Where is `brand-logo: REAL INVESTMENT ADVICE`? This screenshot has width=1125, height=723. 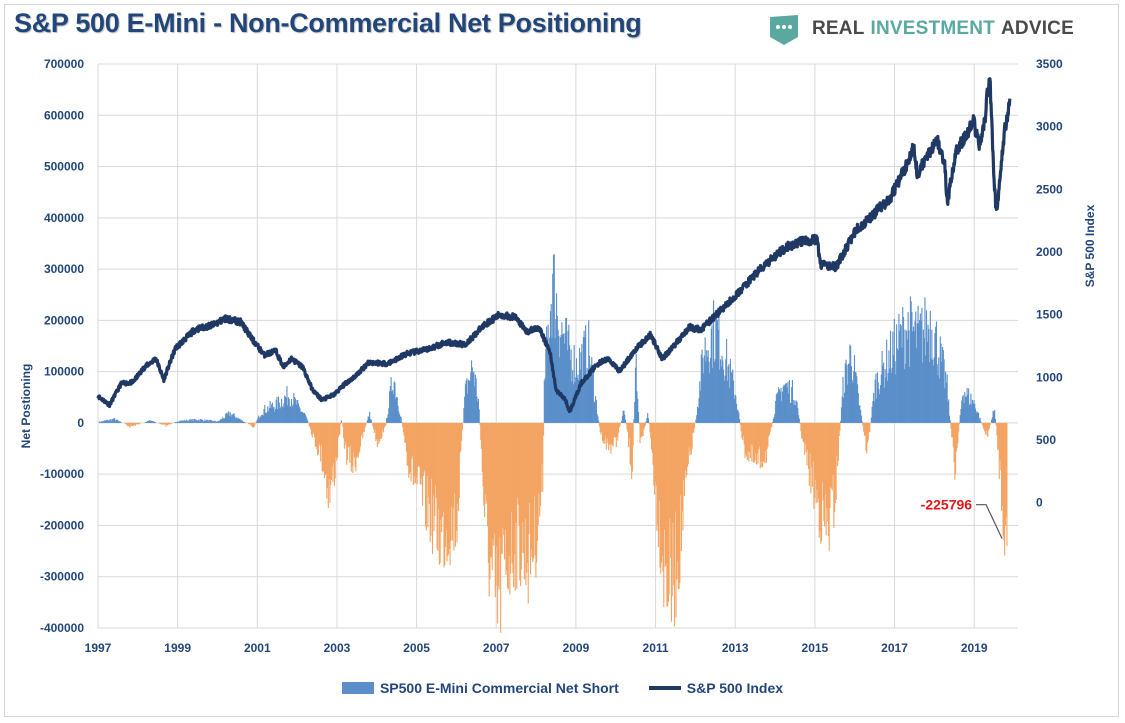
brand-logo: REAL INVESTMENT ADVICE is located at coordinates (920, 29).